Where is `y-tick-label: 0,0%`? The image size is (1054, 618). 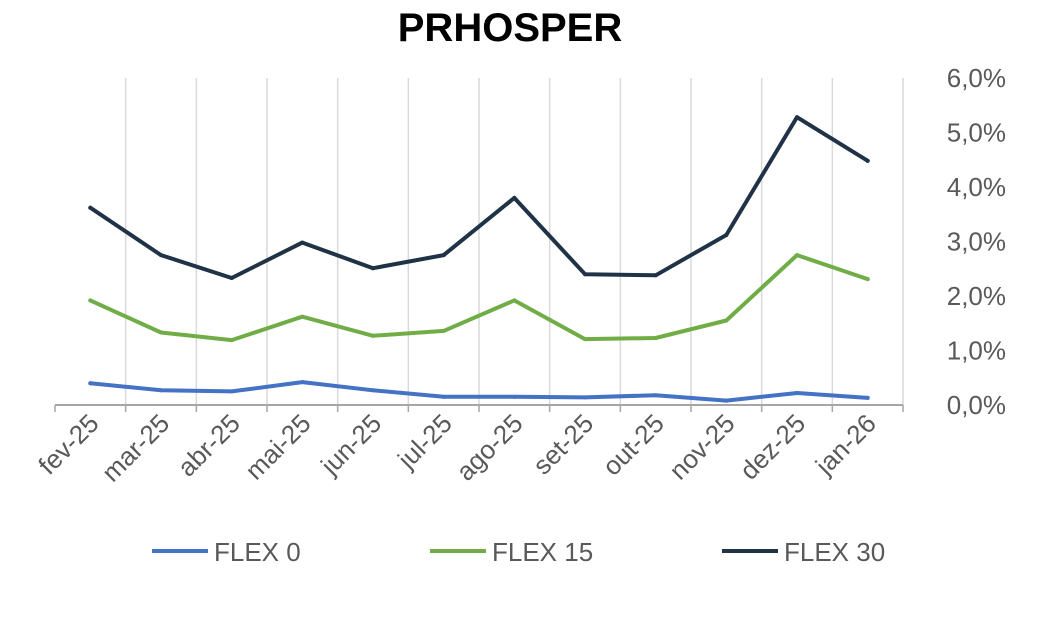 y-tick-label: 0,0% is located at coordinates (976, 405).